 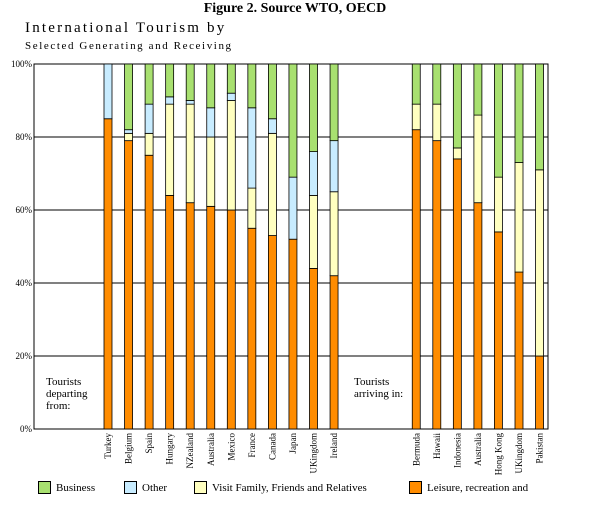 What do you see at coordinates (272, 446) in the screenshot?
I see `x-tick-label: Canada` at bounding box center [272, 446].